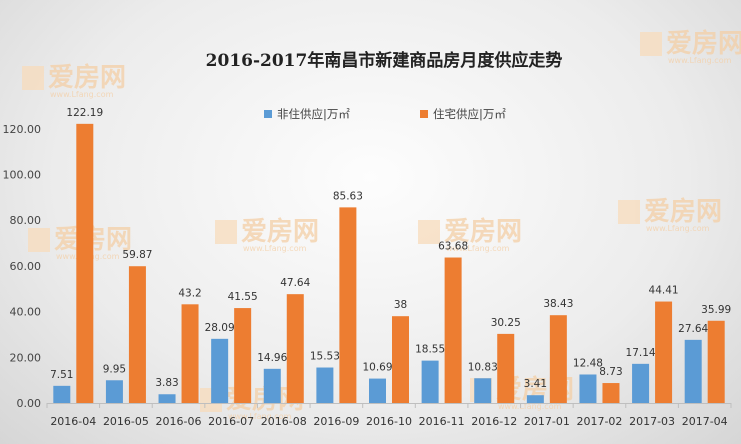 This screenshot has height=444, width=741. What do you see at coordinates (558, 304) in the screenshot?
I see `data-label: 38.43` at bounding box center [558, 304].